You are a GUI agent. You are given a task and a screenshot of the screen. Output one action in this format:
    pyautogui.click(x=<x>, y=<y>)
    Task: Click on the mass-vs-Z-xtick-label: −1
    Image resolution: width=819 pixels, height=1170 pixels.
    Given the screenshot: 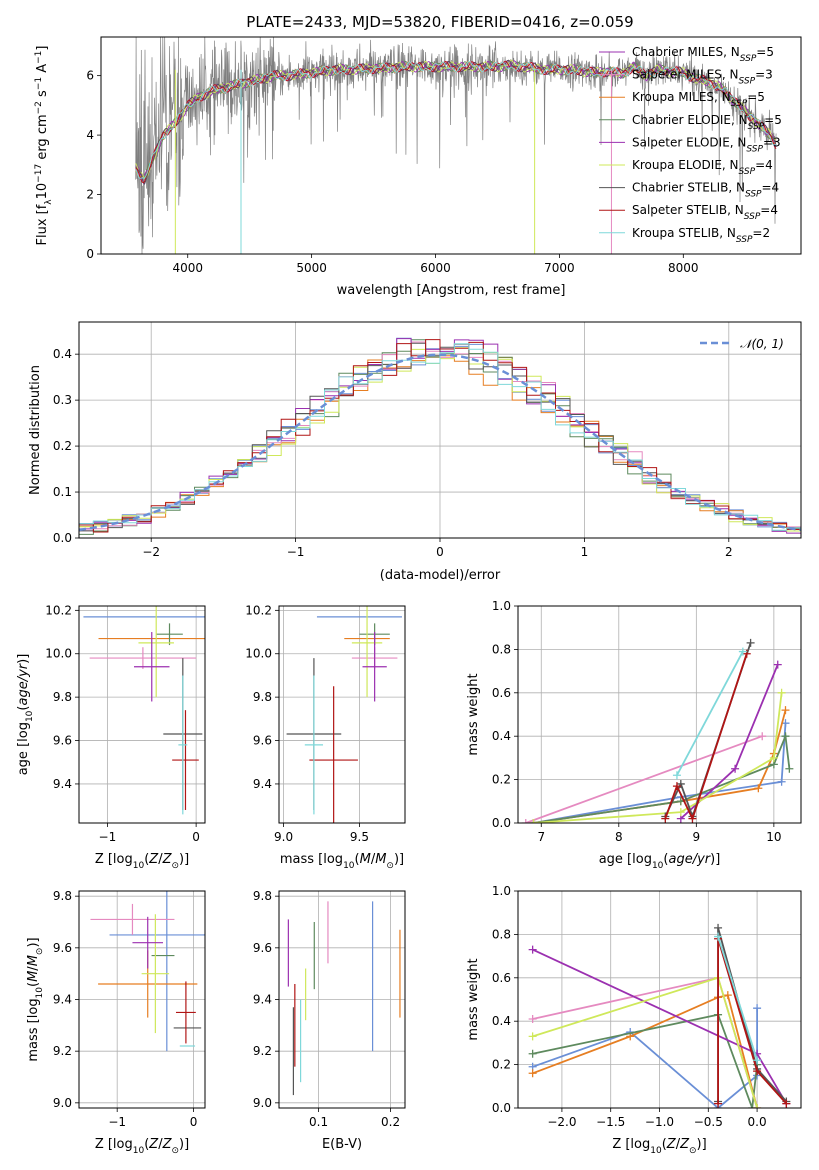 What is the action you would take?
    pyautogui.click(x=117, y=1122)
    